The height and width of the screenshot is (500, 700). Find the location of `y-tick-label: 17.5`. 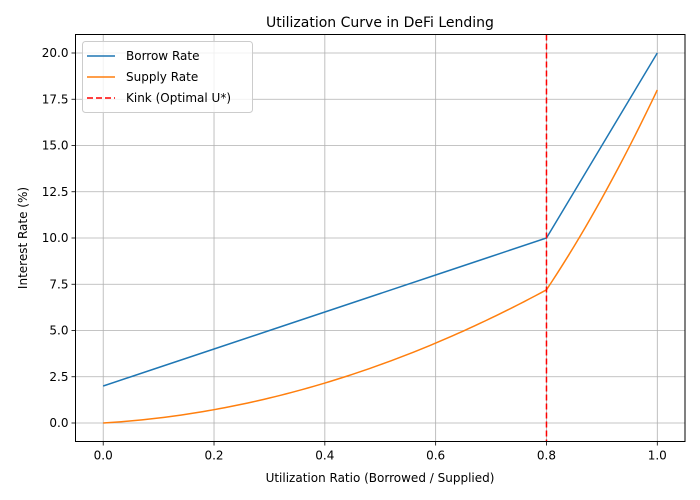

y-tick-label: 17.5 is located at coordinates (55, 99).